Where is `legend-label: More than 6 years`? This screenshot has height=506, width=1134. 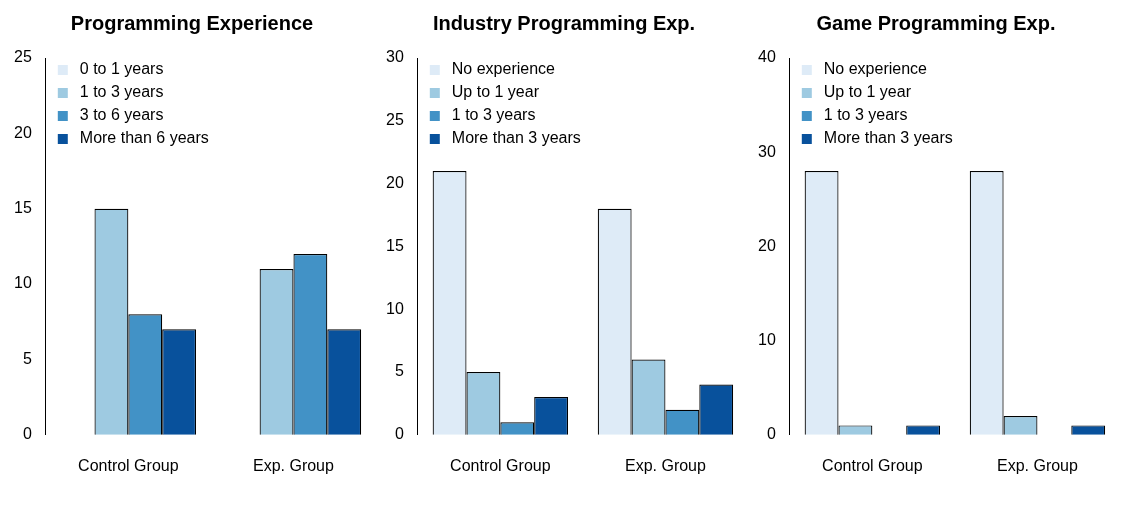
legend-label: More than 6 years is located at coordinates (144, 138).